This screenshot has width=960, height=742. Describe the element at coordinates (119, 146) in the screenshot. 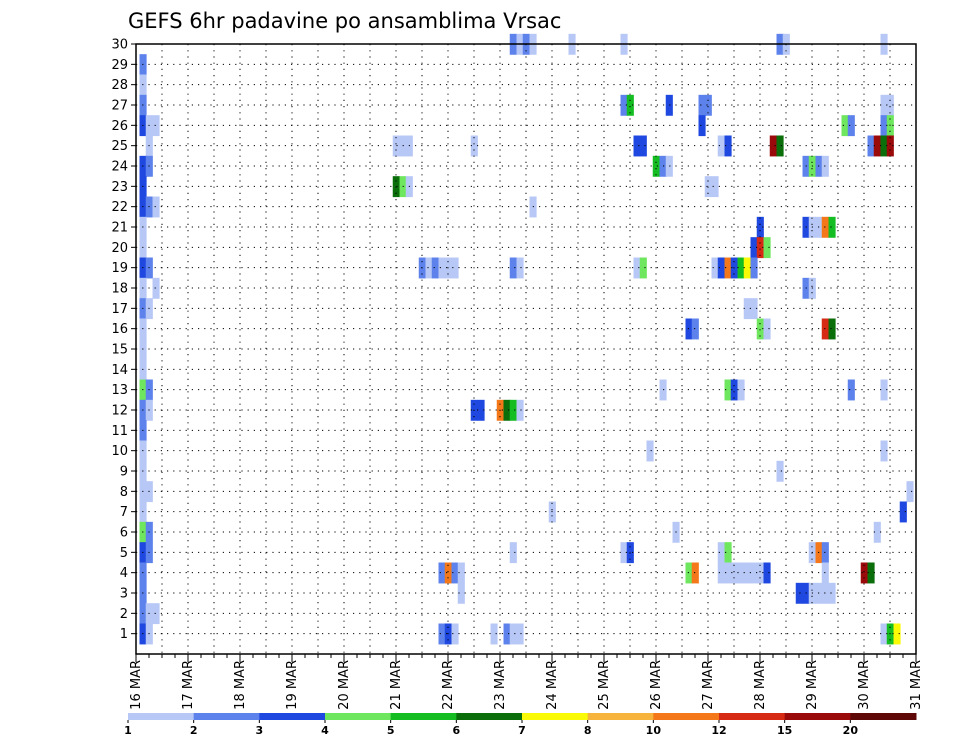

I see `y-tick-label: 25` at that location.